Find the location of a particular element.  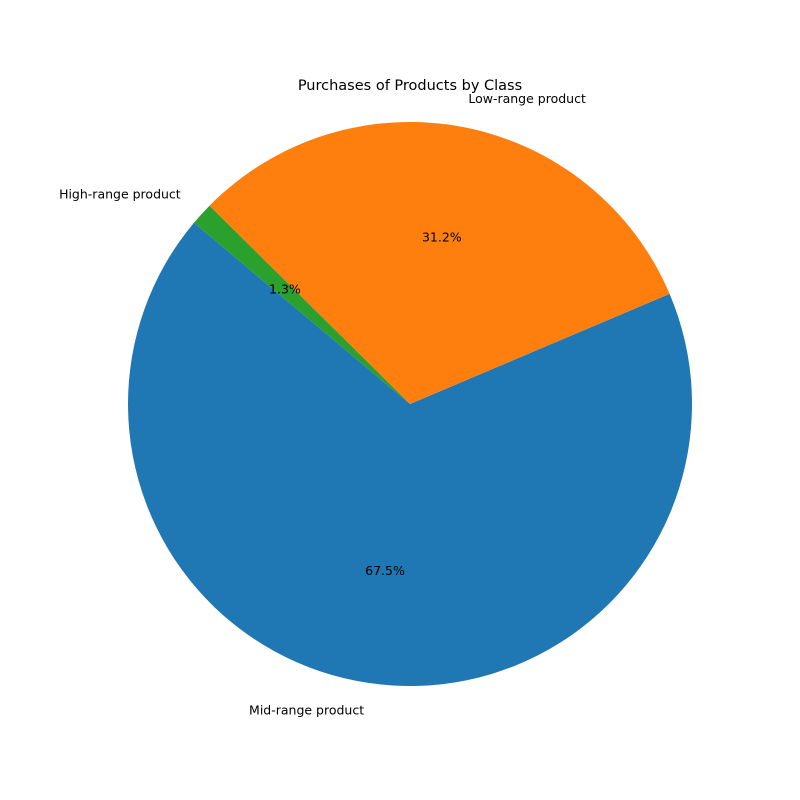

slice-label: High-range product is located at coordinates (120, 194).